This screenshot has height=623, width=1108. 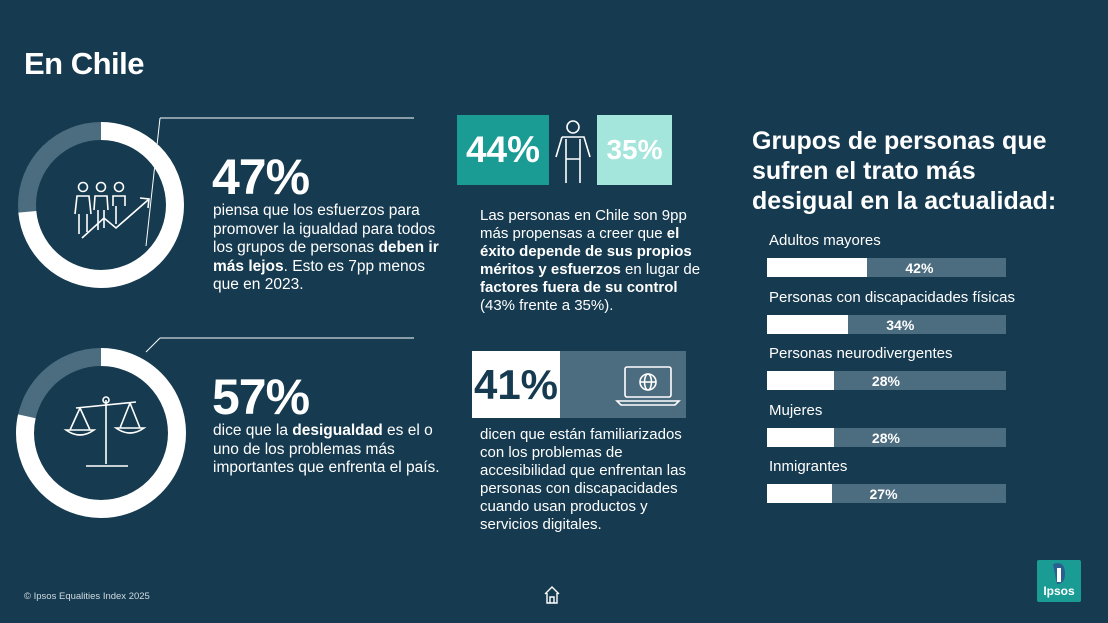 What do you see at coordinates (892, 297) in the screenshot?
I see `bar-label-1: Personas con discapacidades físicas` at bounding box center [892, 297].